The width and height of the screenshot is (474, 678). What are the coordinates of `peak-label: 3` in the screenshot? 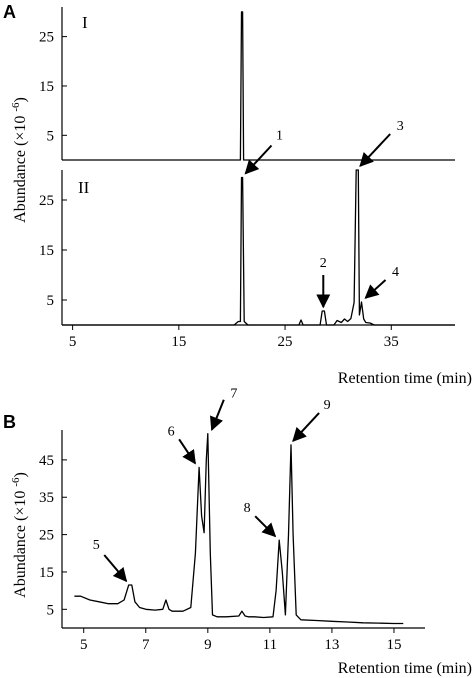 It's located at (400, 126).